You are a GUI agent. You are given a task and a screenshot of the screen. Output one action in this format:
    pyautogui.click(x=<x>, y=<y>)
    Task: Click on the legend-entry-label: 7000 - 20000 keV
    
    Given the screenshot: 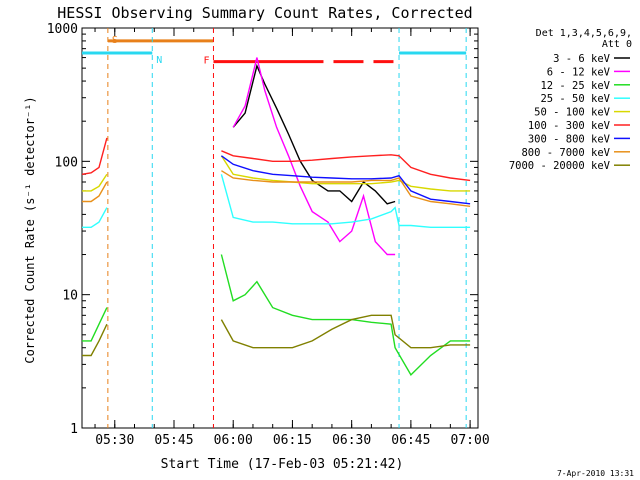 What is the action you would take?
    pyautogui.click(x=560, y=166)
    